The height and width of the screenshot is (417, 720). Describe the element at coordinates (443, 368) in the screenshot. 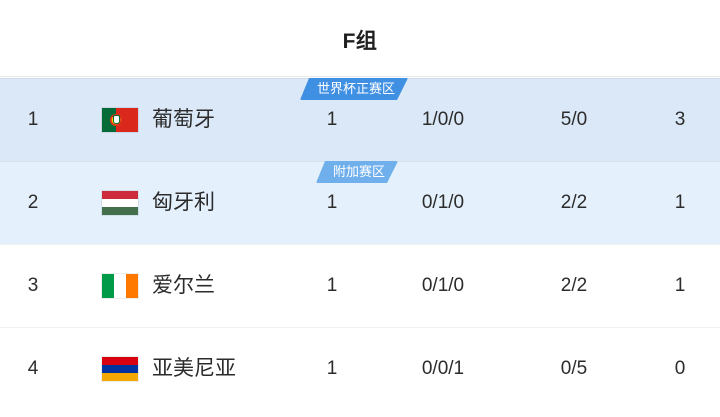

I see `row-win-draw-loss: 0/0/1` at that location.